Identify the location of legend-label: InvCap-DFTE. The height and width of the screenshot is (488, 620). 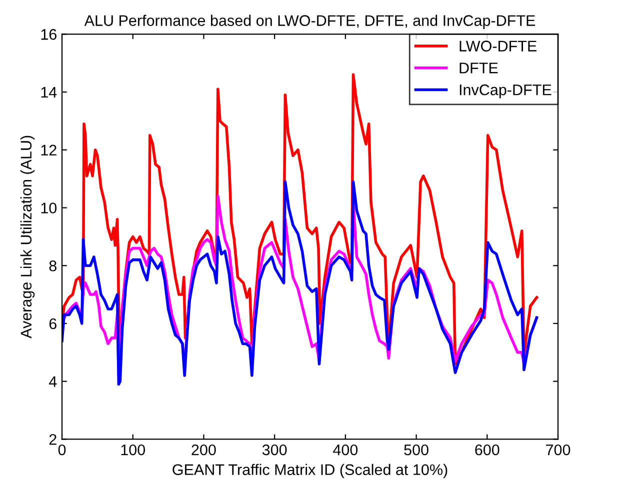
(506, 91).